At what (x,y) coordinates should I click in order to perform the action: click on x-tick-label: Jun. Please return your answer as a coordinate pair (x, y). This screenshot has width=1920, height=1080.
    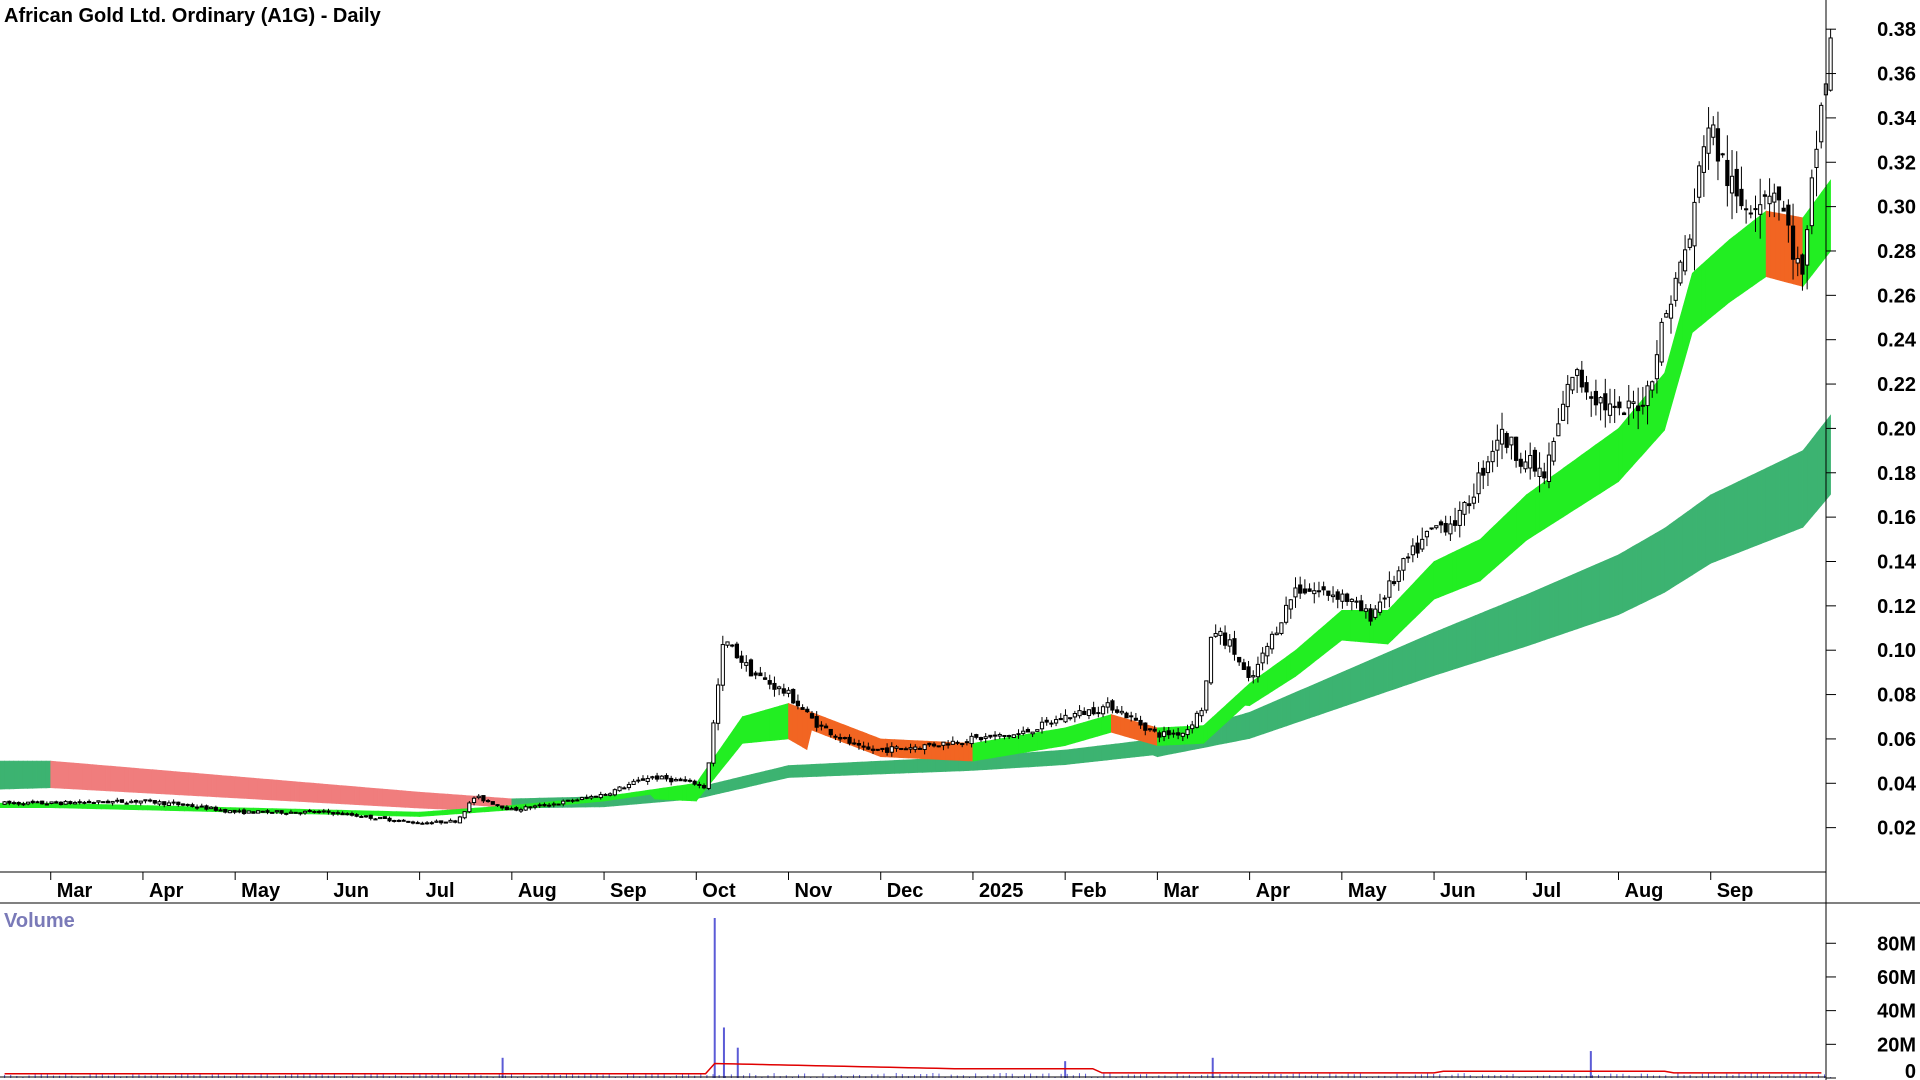
    Looking at the image, I should click on (1458, 891).